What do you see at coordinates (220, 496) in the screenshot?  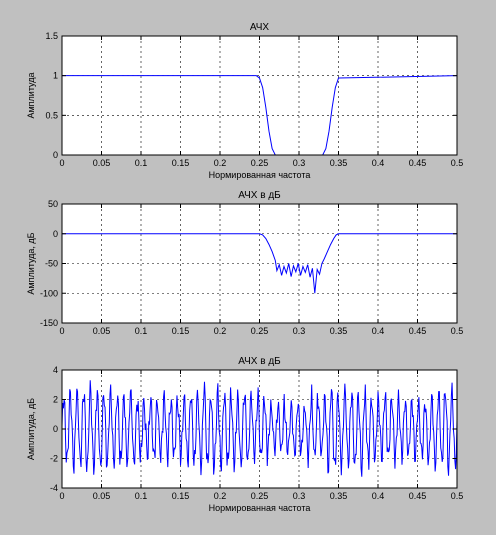 I see `chart3-x-tick-label: 0.2` at bounding box center [220, 496].